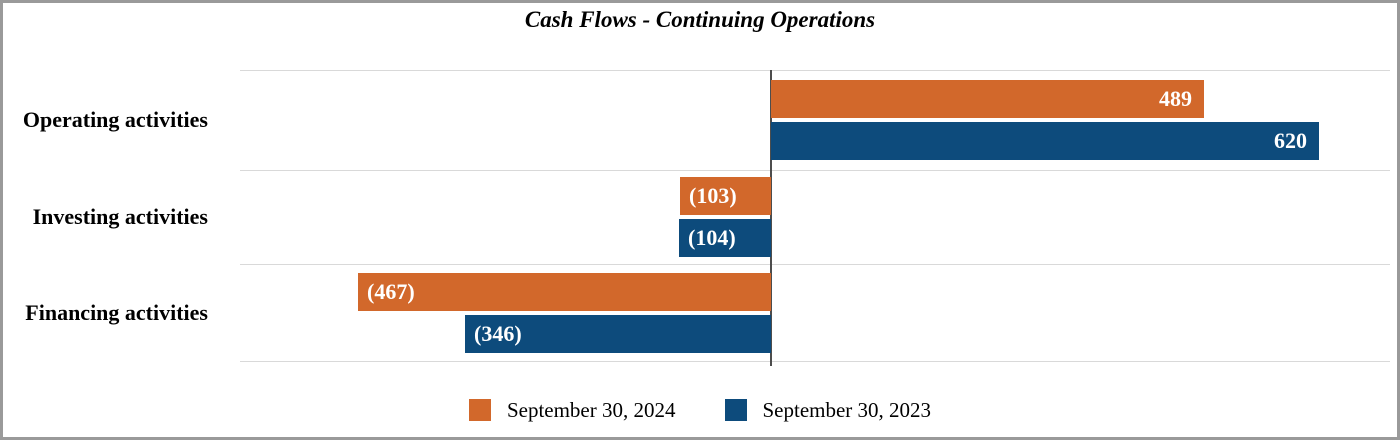 The width and height of the screenshot is (1400, 440). What do you see at coordinates (1045, 141) in the screenshot?
I see `bar-september-30-2023-operating-activities: 620` at bounding box center [1045, 141].